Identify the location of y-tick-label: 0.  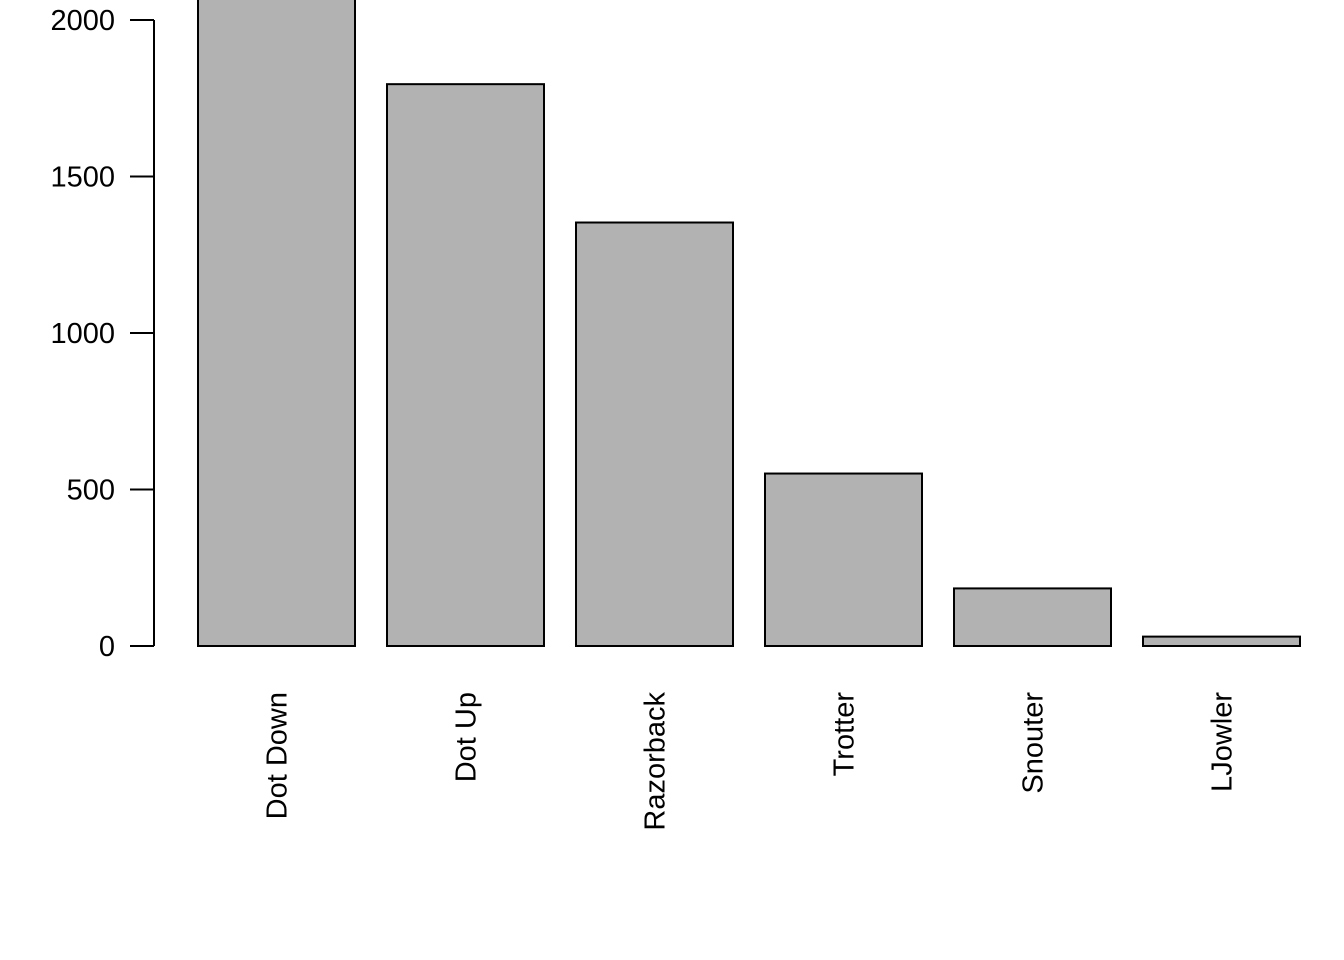
(107, 647).